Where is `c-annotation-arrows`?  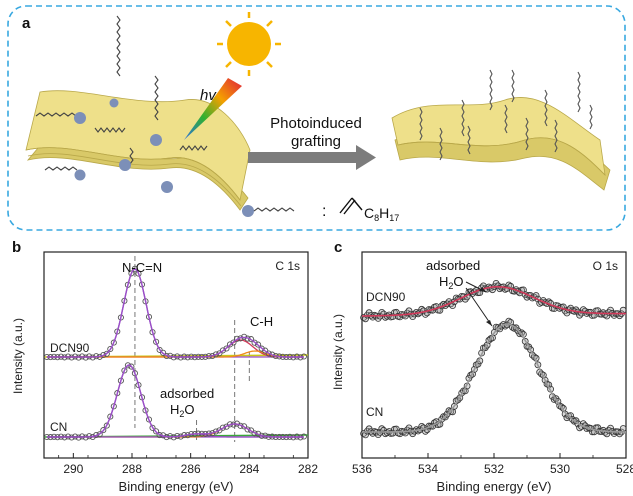
c-annotation-arrows is located at coordinates (479, 304).